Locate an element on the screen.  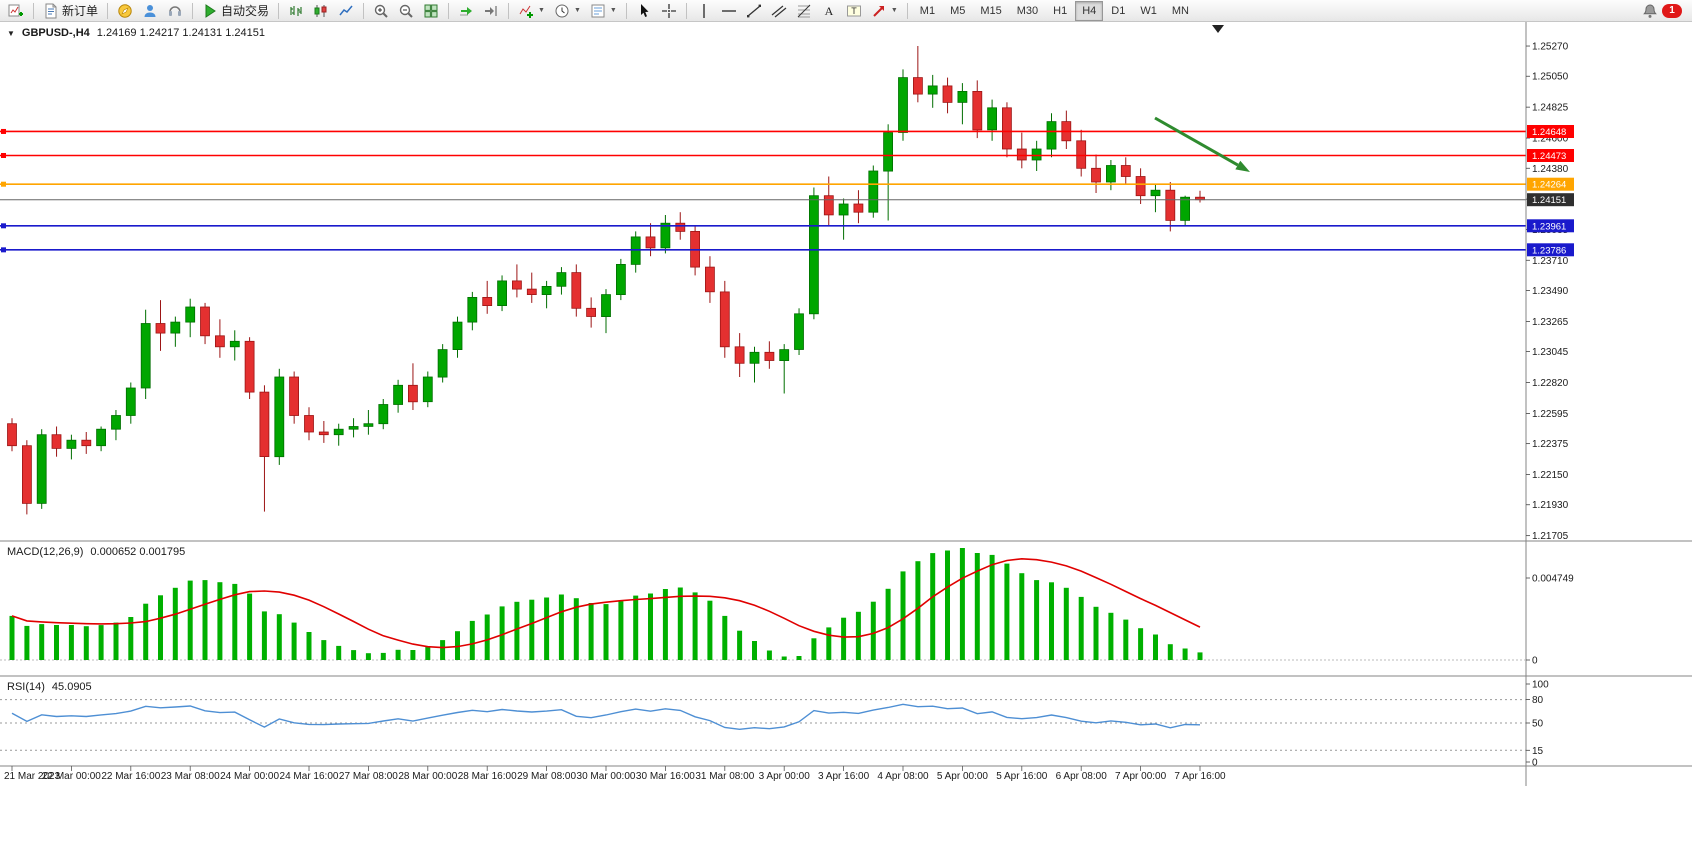
svg-text: A is located at coordinates (829, 11).